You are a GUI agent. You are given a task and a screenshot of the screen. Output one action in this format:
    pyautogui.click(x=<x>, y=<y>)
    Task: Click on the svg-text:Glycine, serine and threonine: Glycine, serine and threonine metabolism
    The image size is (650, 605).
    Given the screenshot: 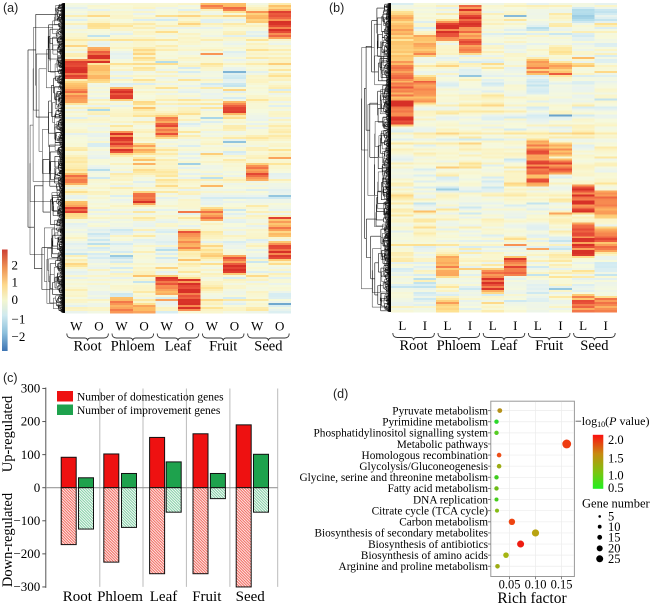 What is the action you would take?
    pyautogui.click(x=393, y=478)
    